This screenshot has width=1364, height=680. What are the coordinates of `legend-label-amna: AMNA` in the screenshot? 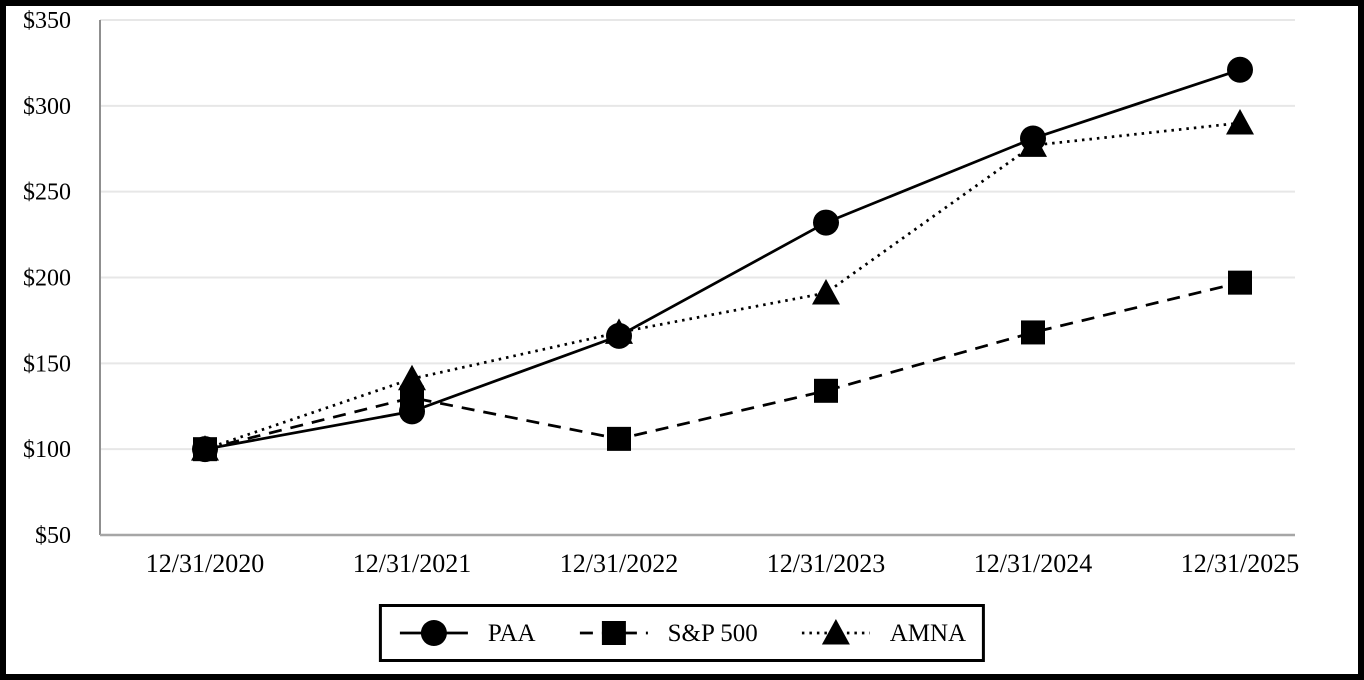 It's located at (928, 633).